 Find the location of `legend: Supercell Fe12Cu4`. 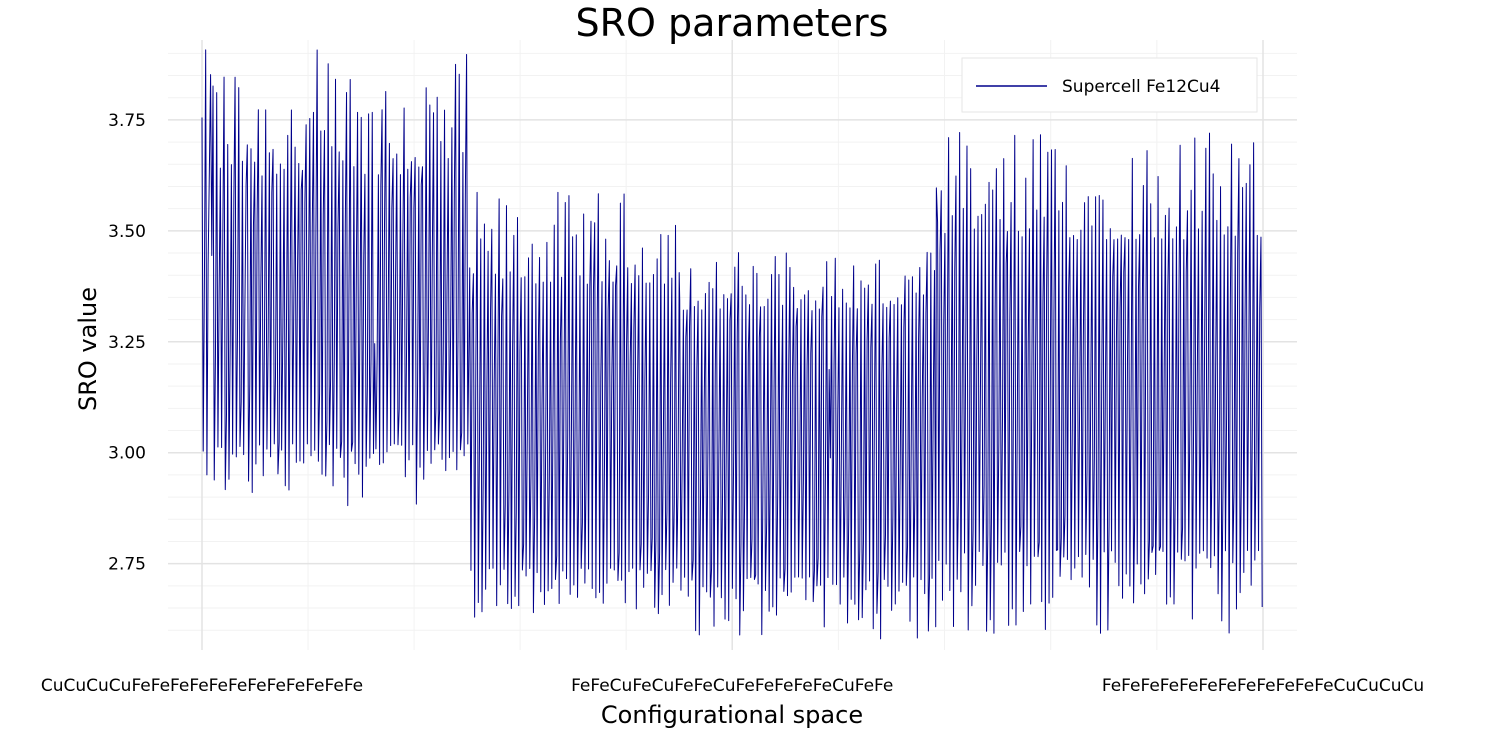

legend: Supercell Fe12Cu4 is located at coordinates (1109, 85).